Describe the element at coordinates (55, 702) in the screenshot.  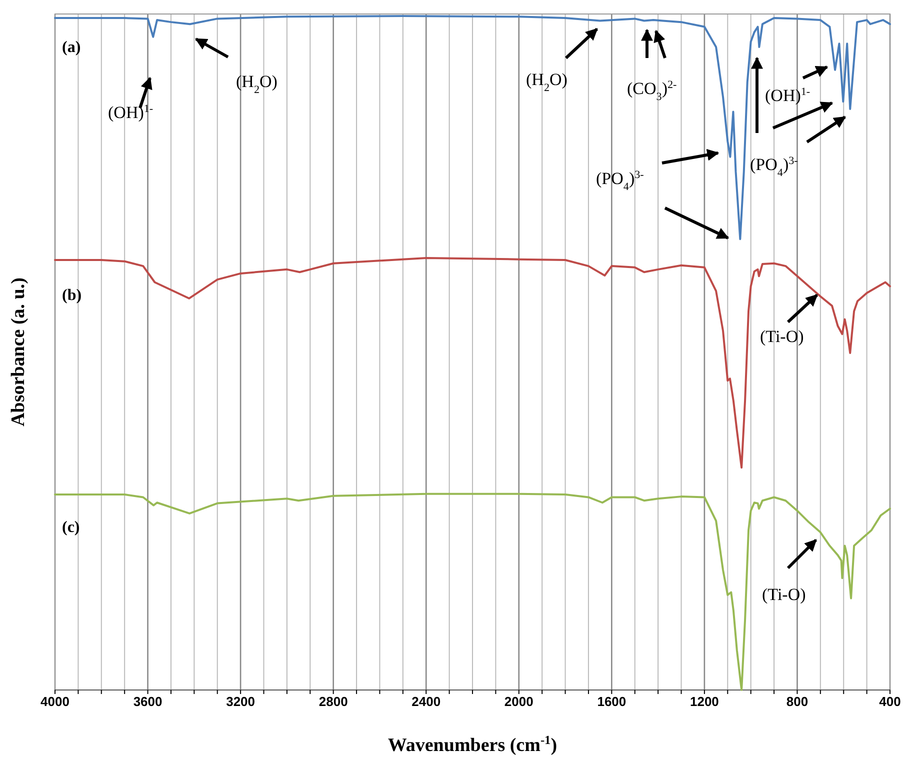
I see `x-tick-label: 4000` at that location.